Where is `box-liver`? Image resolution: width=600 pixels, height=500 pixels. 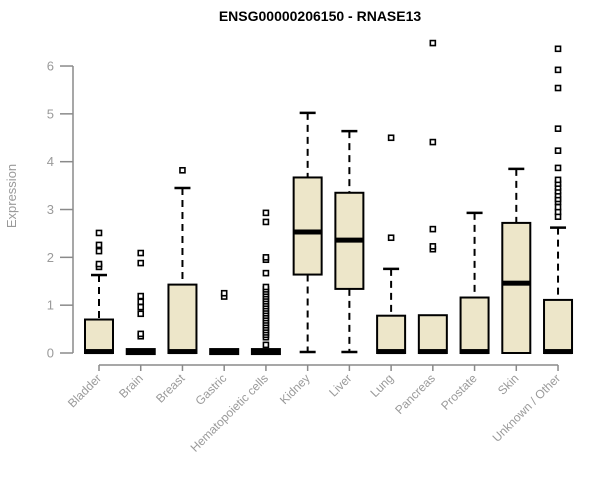 box-liver is located at coordinates (349, 241).